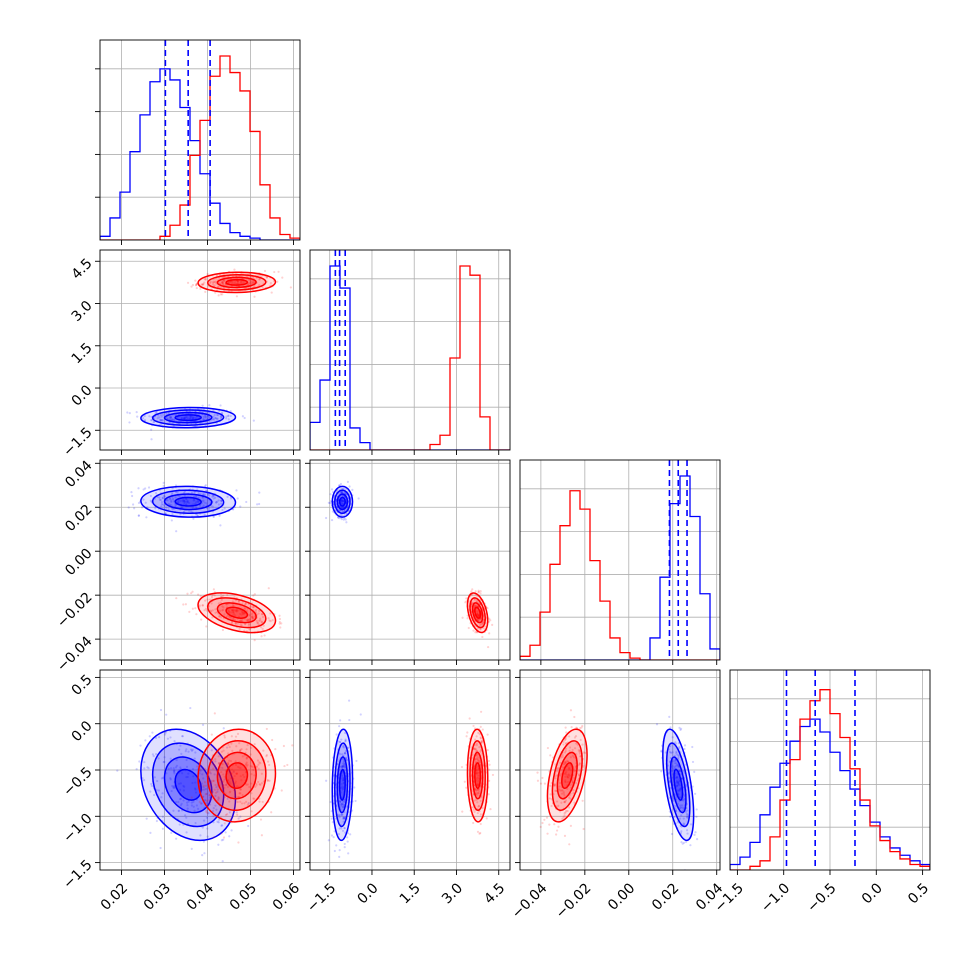  I want to click on x-tick-label-3-4: 0.5, so click(918, 893).